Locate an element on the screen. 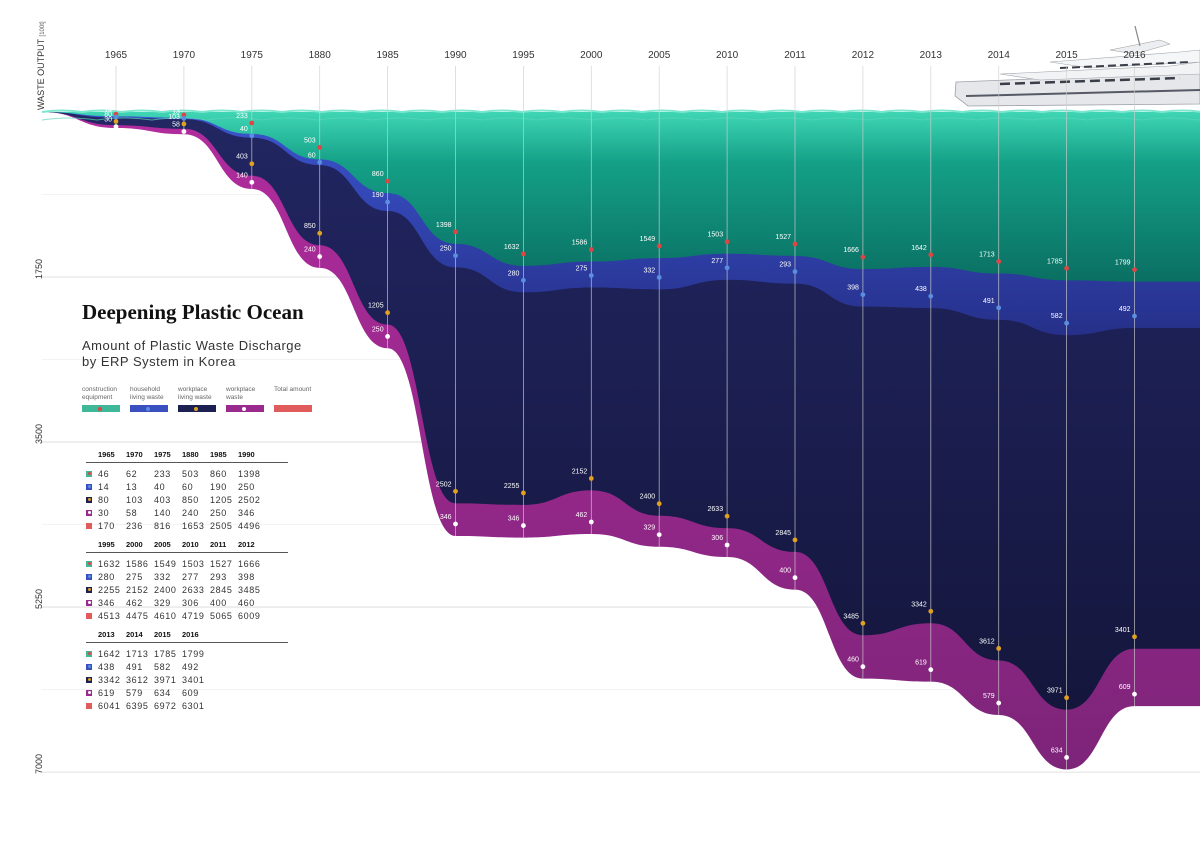 This screenshot has height=846, width=1200. table-row: 3342 3612 3971 3401 is located at coordinates (187, 679).